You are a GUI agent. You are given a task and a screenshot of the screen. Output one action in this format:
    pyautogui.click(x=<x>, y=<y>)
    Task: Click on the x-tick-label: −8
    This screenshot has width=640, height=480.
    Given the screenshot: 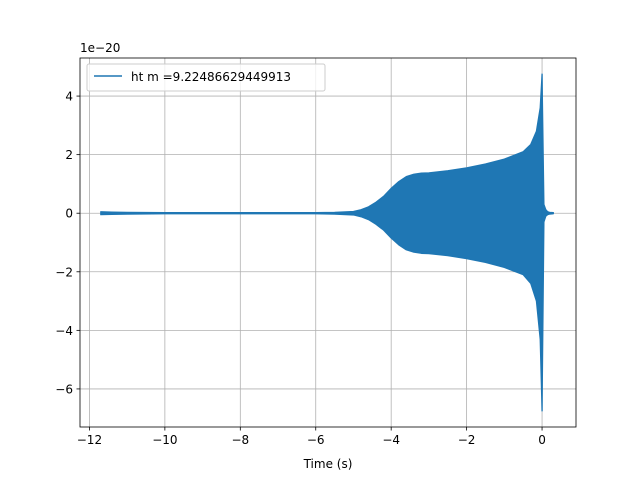 What is the action you would take?
    pyautogui.click(x=240, y=440)
    